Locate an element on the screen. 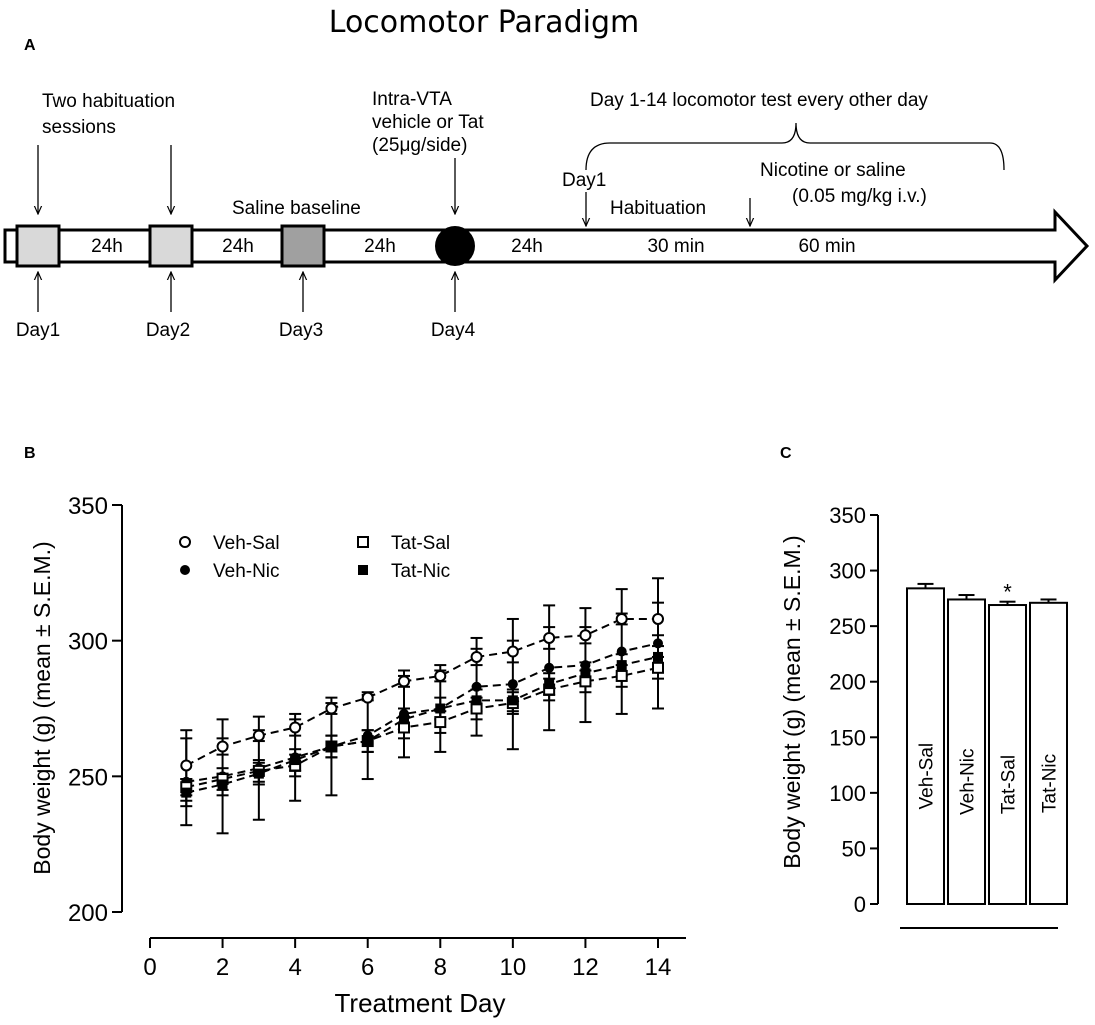  x-tick-label: 8 is located at coordinates (440, 967).